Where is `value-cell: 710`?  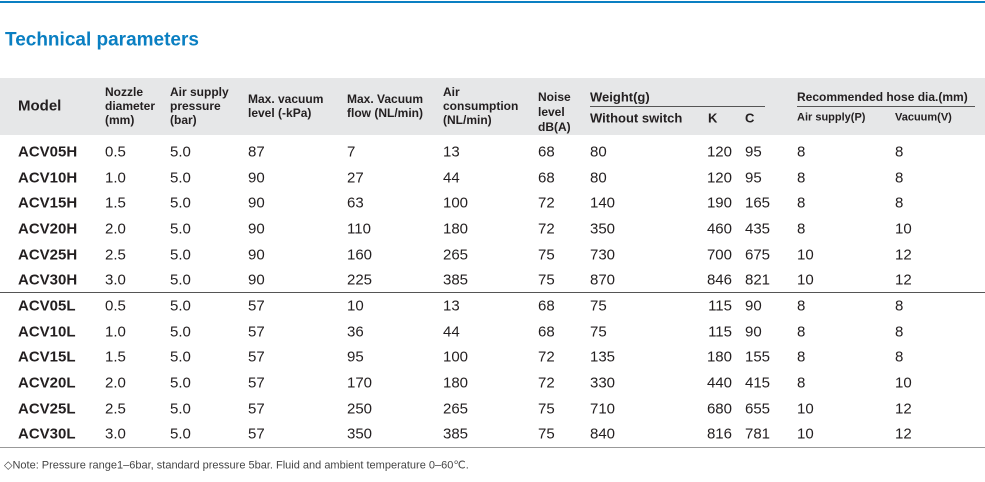
value-cell: 710 is located at coordinates (603, 408).